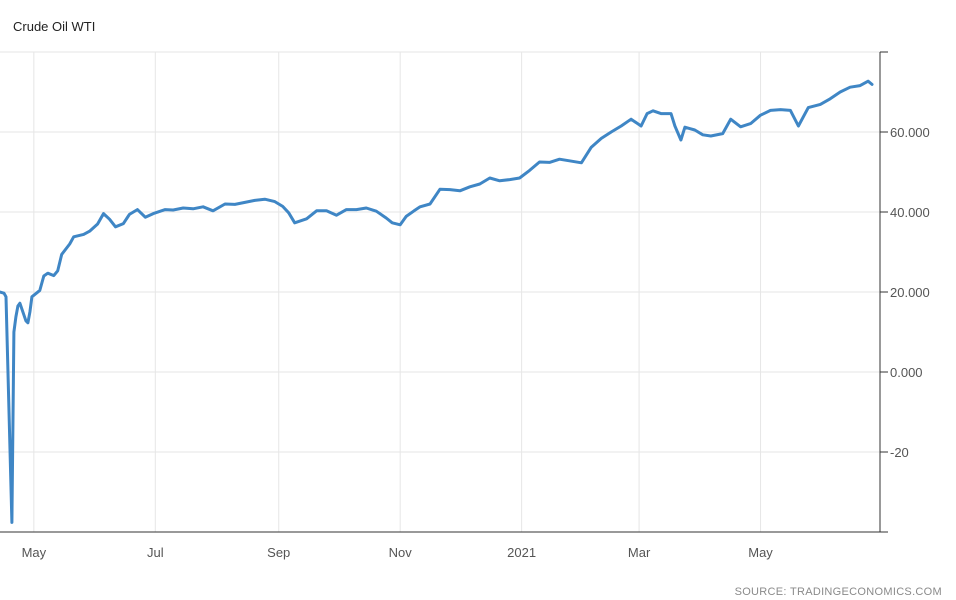  I want to click on chart-title: Crude Oil WTI, so click(54, 26).